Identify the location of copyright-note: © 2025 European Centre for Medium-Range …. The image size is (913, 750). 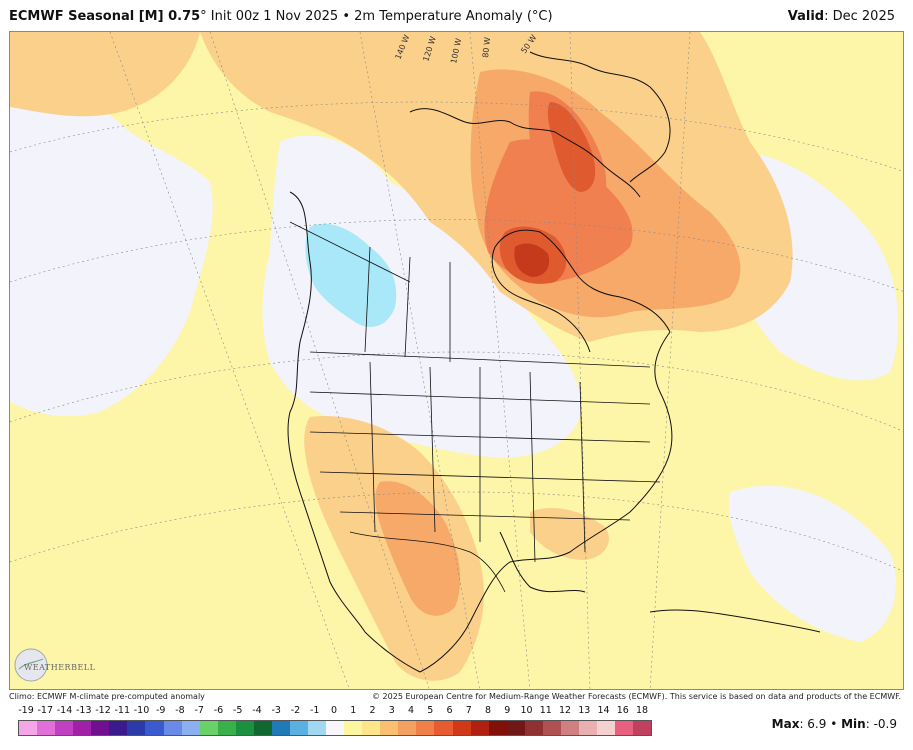
(636, 696).